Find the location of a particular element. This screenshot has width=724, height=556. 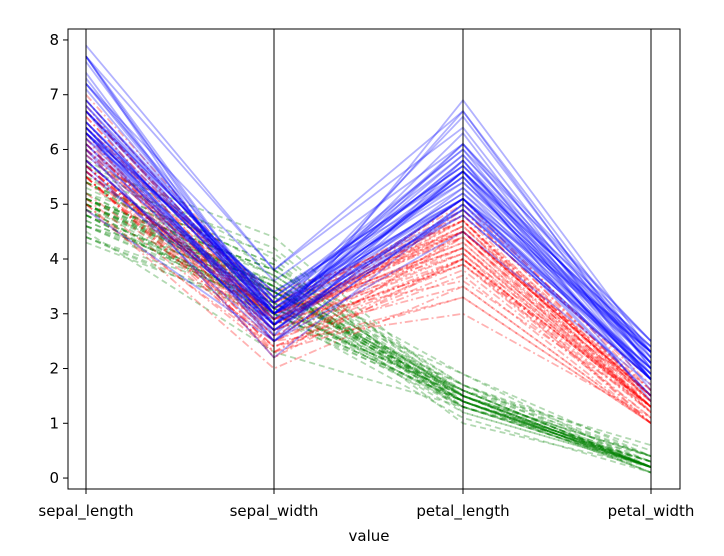

y-tick-label: 0 is located at coordinates (54, 478).